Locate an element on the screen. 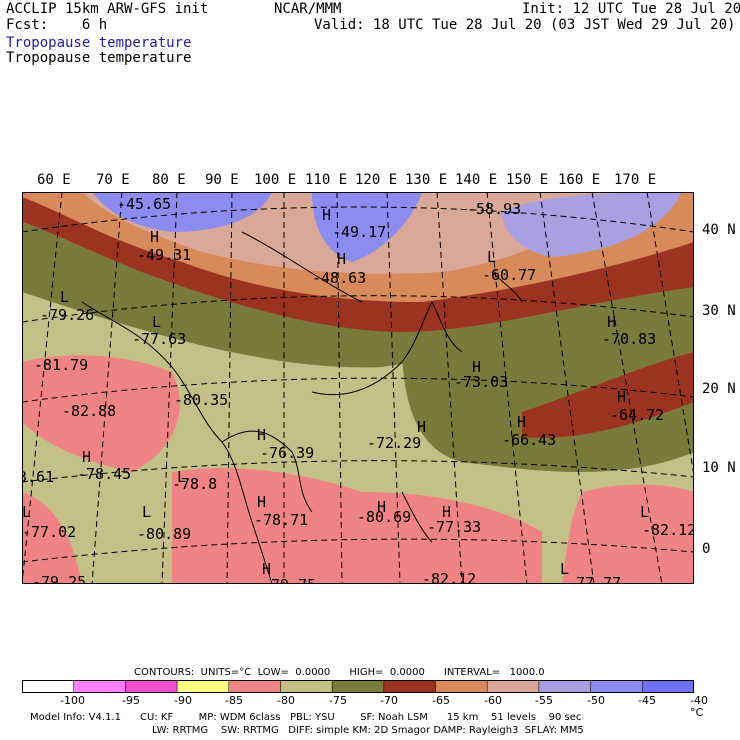 Image resolution: width=740 pixels, height=740 pixels. legend-tick: -65 is located at coordinates (441, 700).